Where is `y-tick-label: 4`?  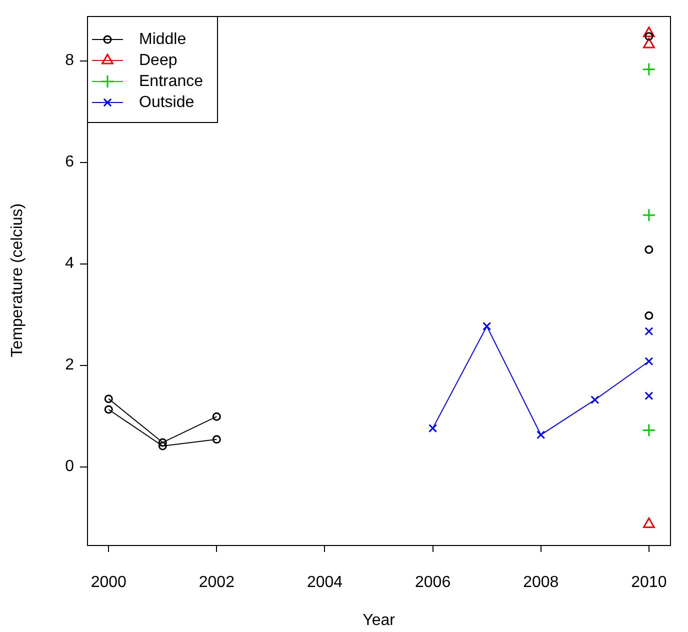 y-tick-label: 4 is located at coordinates (69, 263).